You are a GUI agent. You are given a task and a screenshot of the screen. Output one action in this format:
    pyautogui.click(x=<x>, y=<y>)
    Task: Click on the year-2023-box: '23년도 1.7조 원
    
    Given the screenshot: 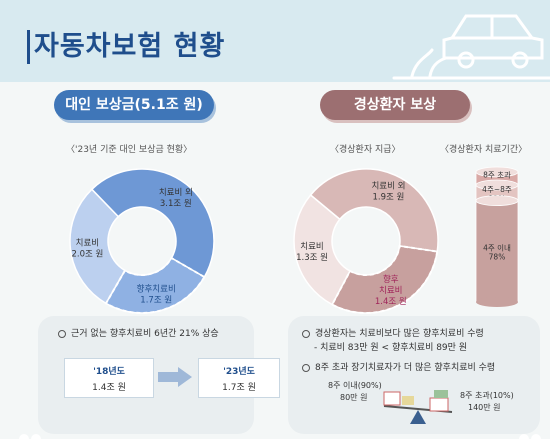 What is the action you would take?
    pyautogui.click(x=239, y=378)
    